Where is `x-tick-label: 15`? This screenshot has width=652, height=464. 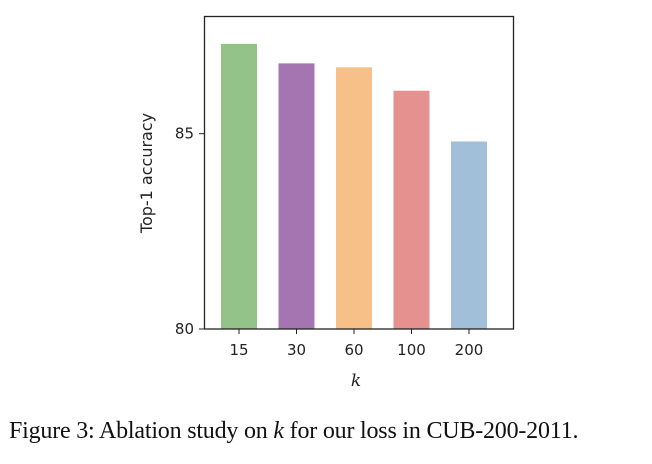
x-tick-label: 15 is located at coordinates (238, 350).